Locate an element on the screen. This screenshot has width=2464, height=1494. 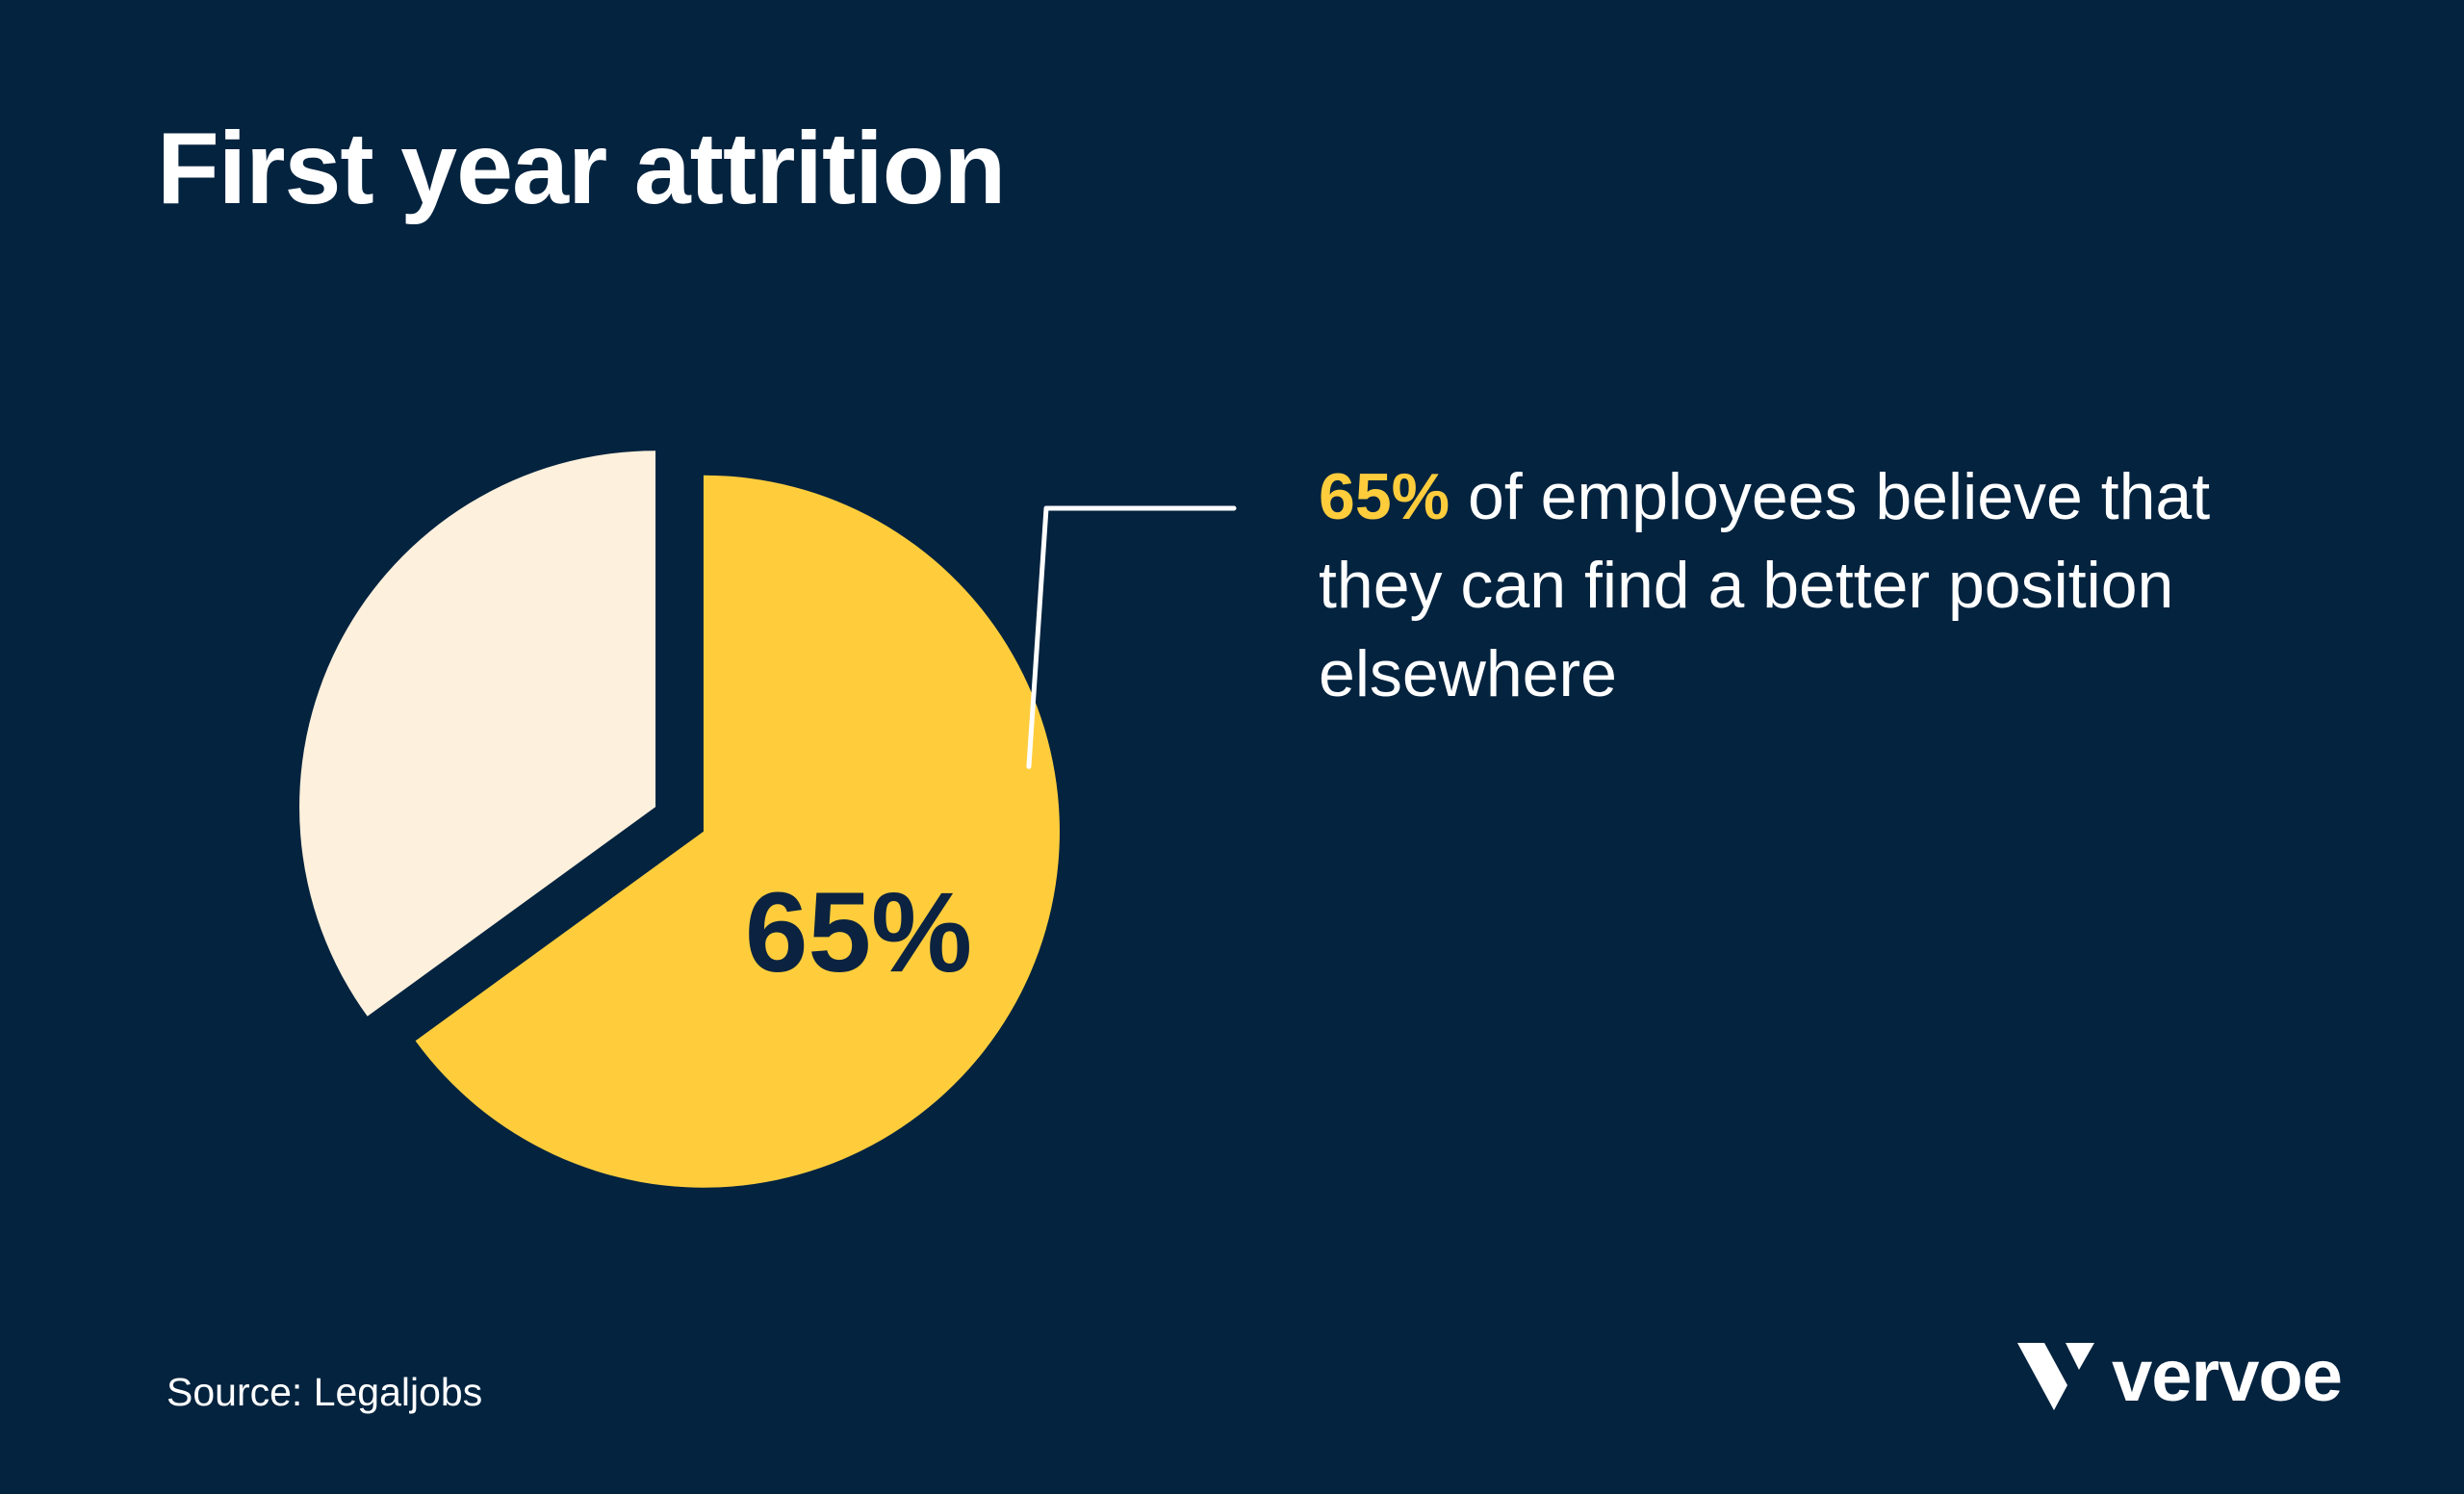
callout-leader-line is located at coordinates (1131, 637).